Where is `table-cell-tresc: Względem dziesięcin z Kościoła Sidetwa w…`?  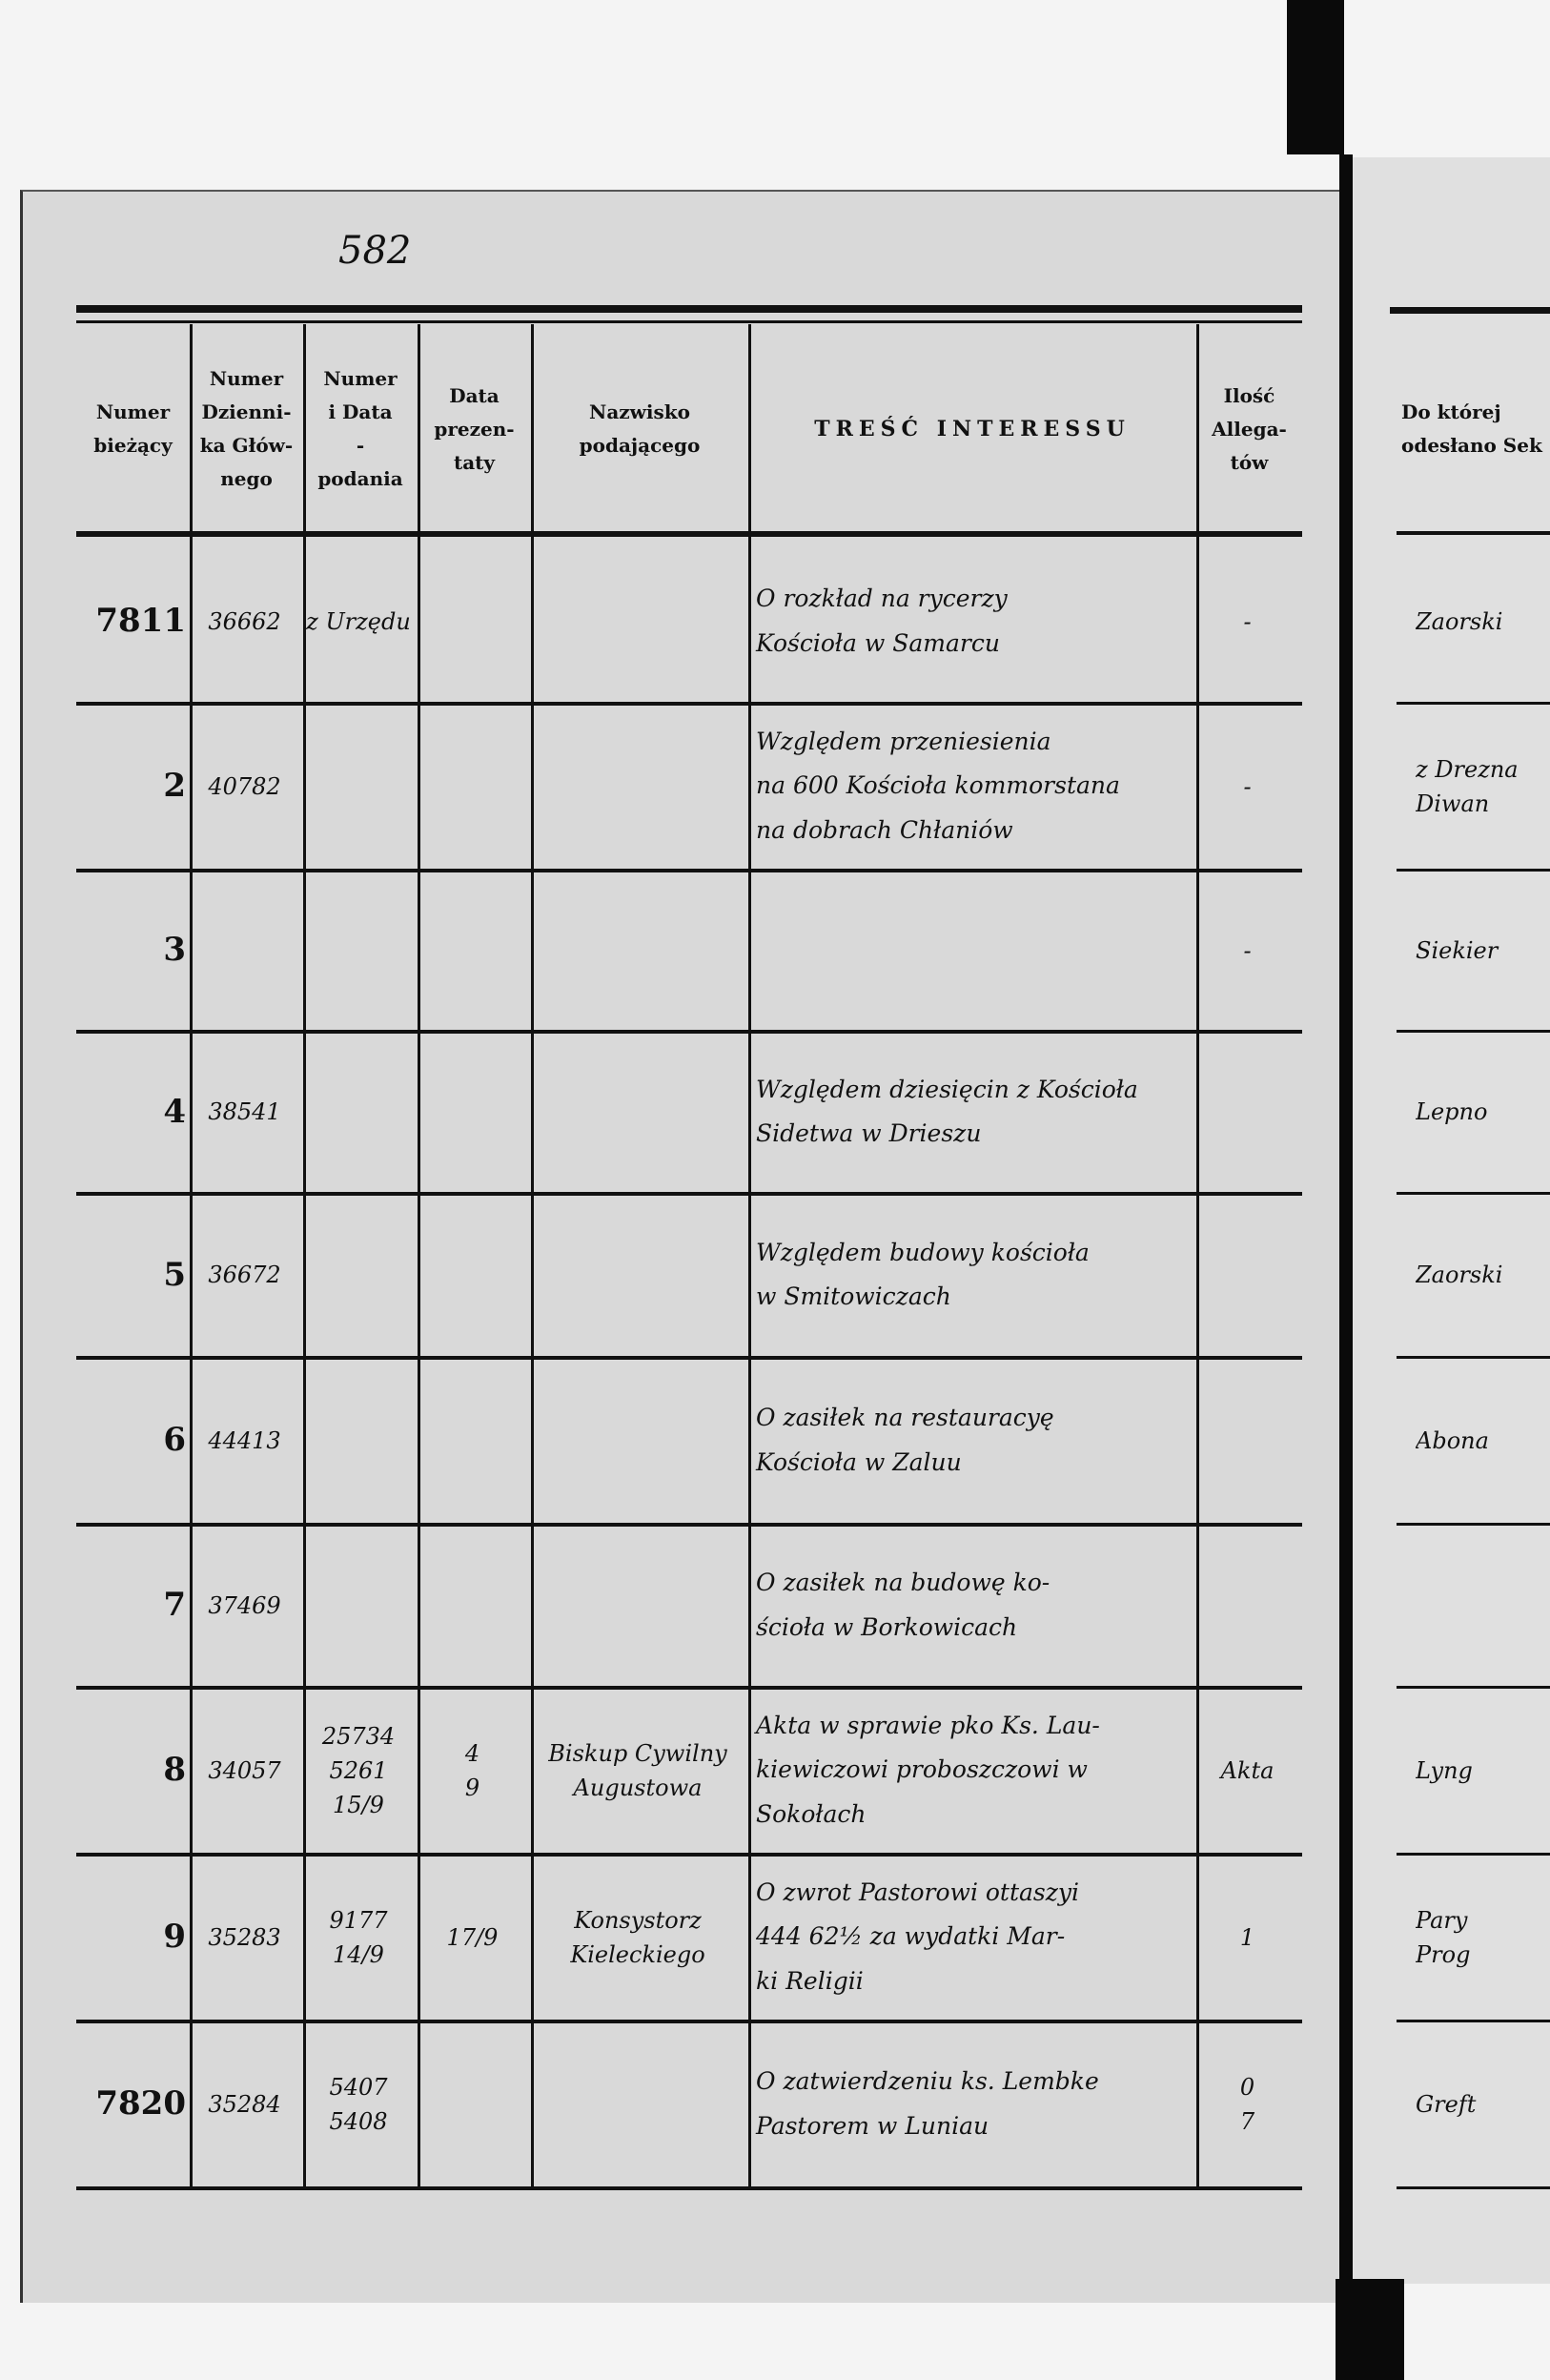
table-cell-tresc: Względem dziesięcin z Kościoła Sidetwa w… is located at coordinates (947, 1111).